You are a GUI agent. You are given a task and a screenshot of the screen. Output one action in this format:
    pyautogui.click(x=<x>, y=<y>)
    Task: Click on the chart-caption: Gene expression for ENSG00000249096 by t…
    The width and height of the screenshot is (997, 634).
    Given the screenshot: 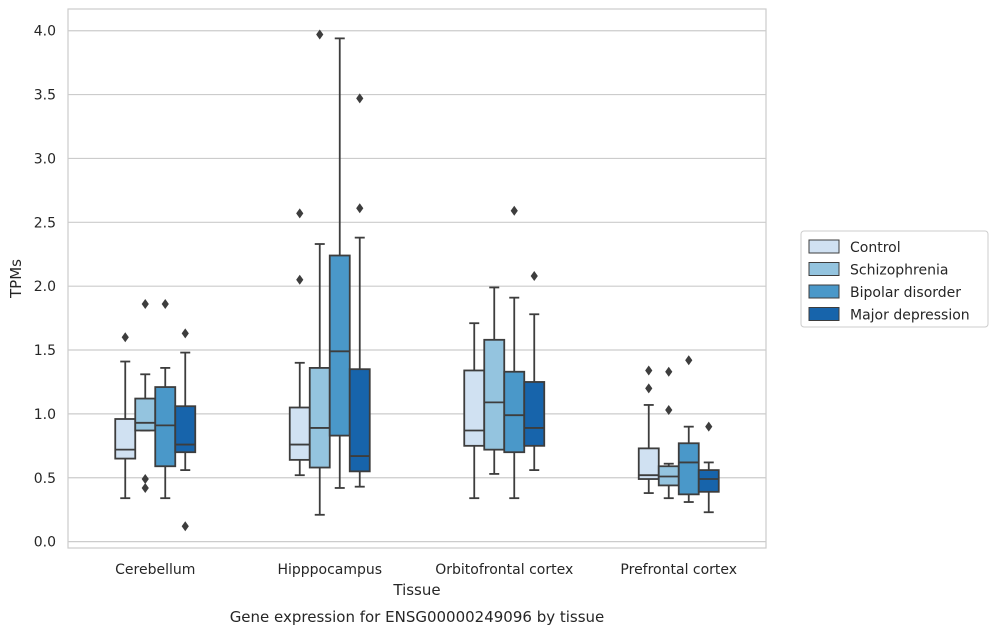 What is the action you would take?
    pyautogui.click(x=417, y=617)
    